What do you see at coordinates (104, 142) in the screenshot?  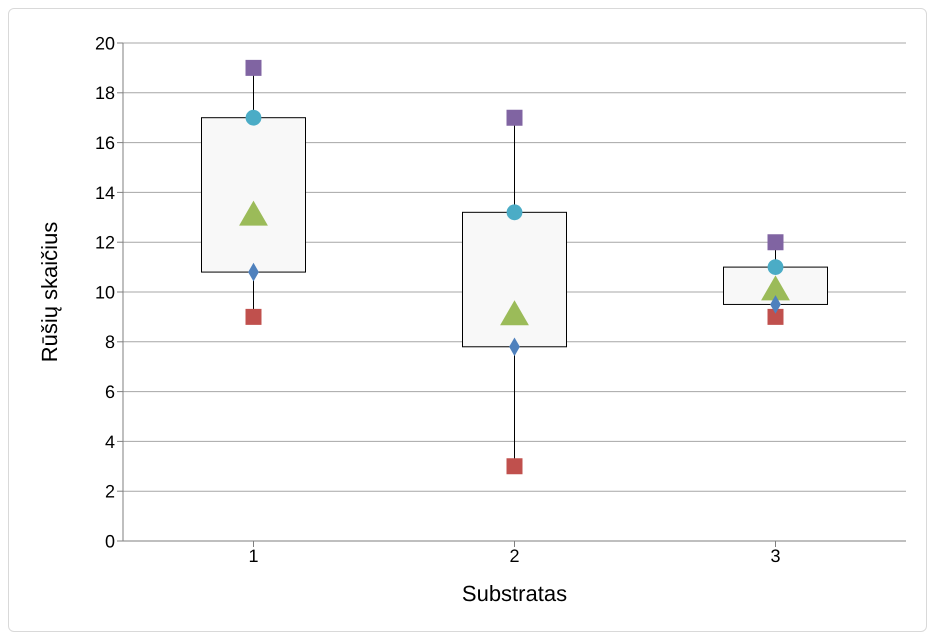 I see `y-tick-label: 16` at bounding box center [104, 142].